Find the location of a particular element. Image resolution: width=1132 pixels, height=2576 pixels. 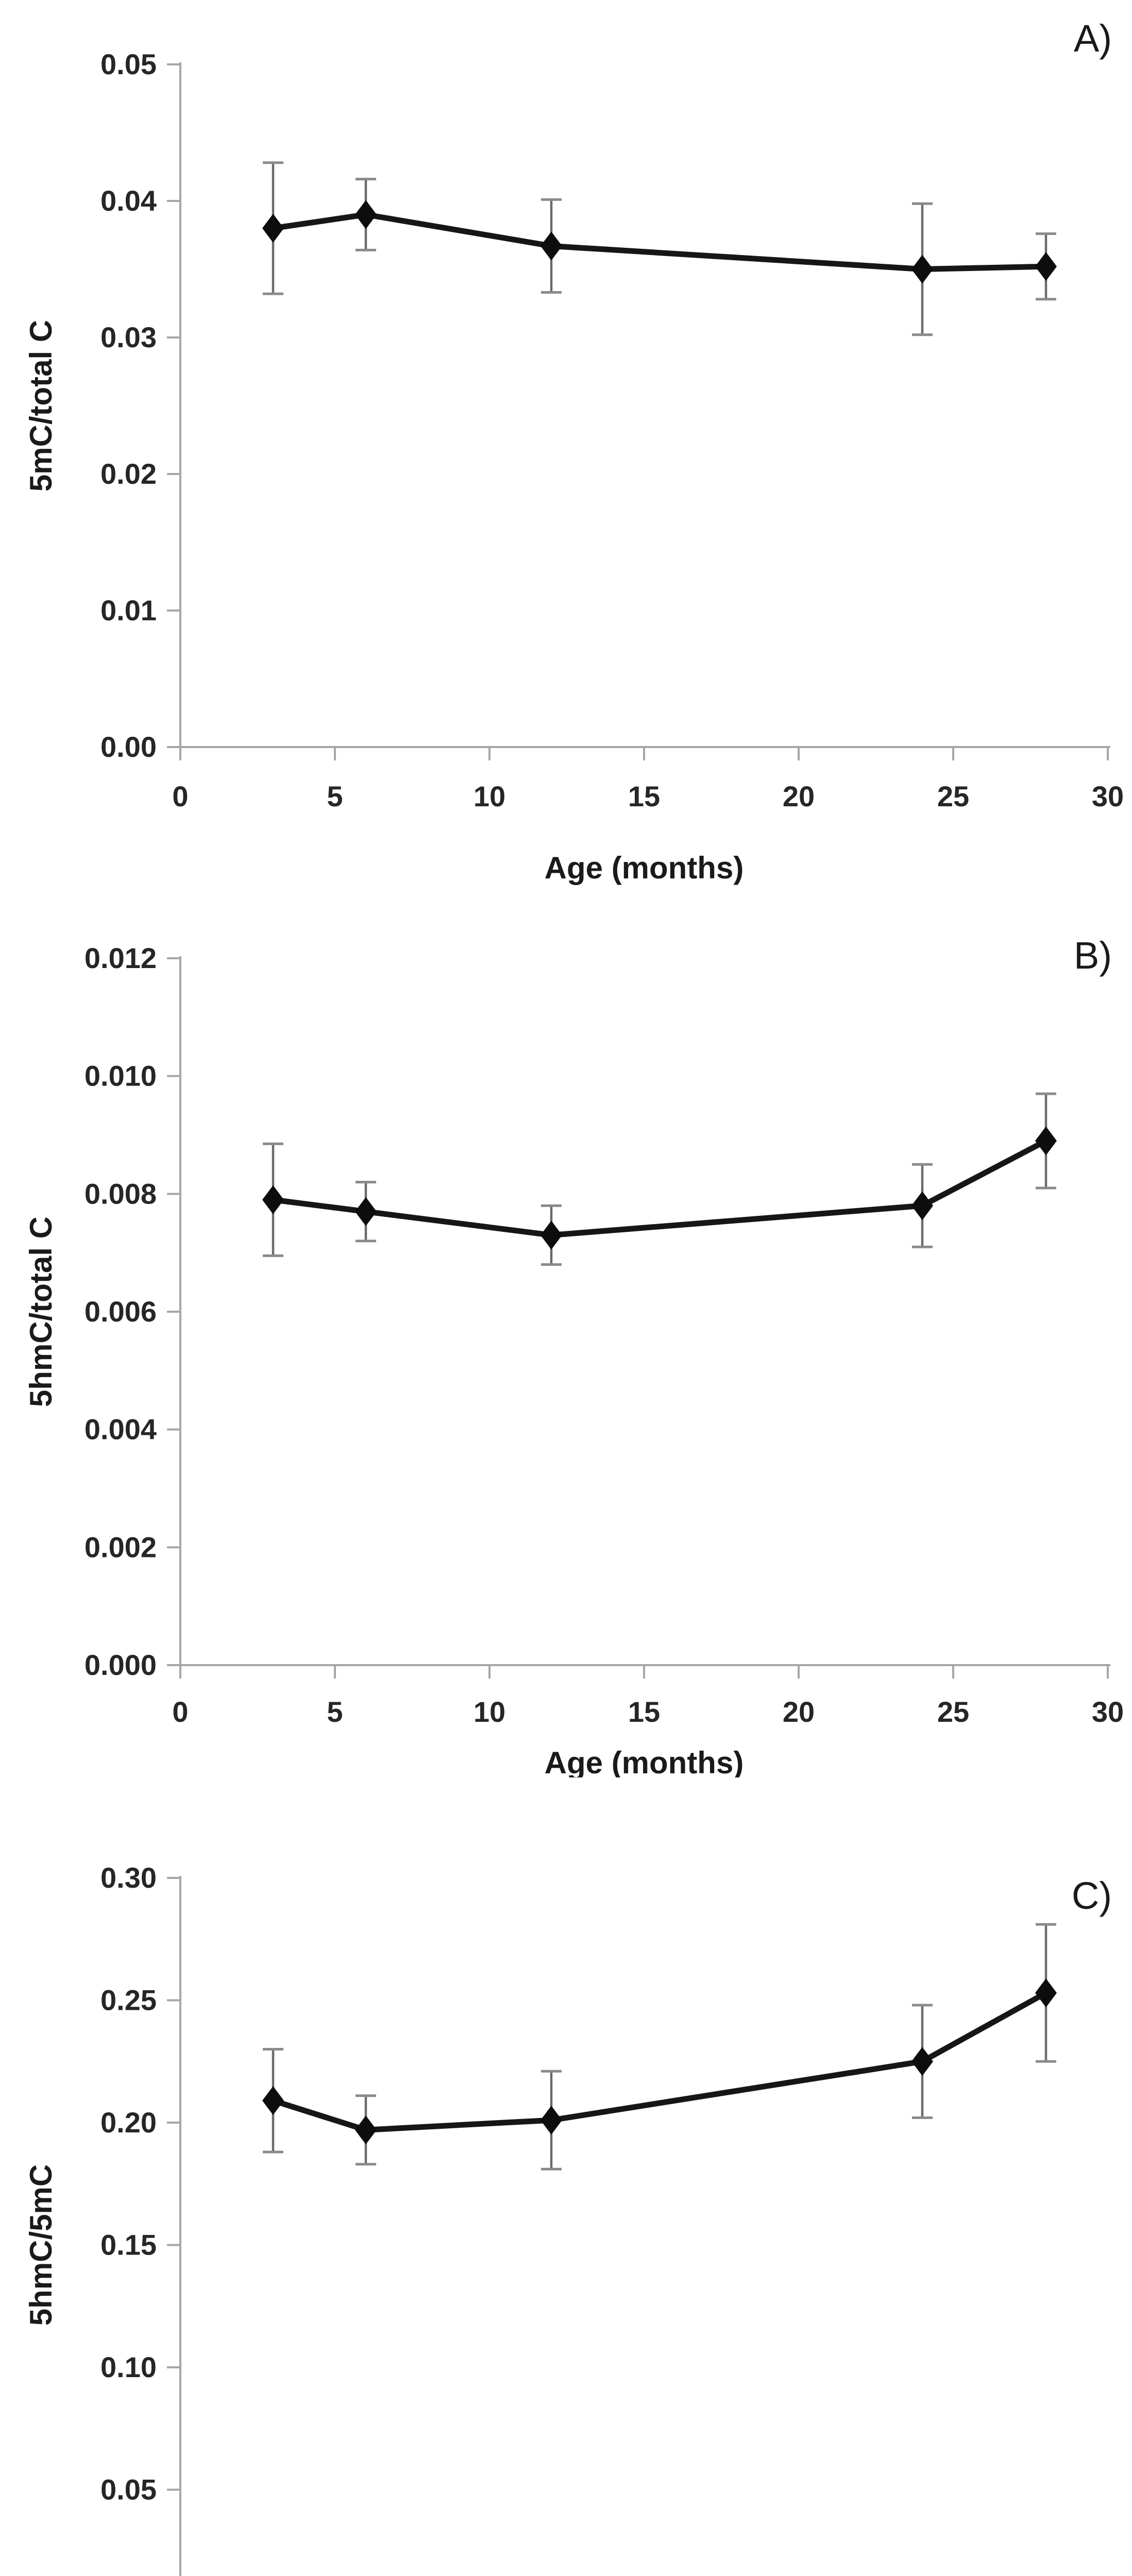

y-tick-label: 0.010 is located at coordinates (121, 1076).